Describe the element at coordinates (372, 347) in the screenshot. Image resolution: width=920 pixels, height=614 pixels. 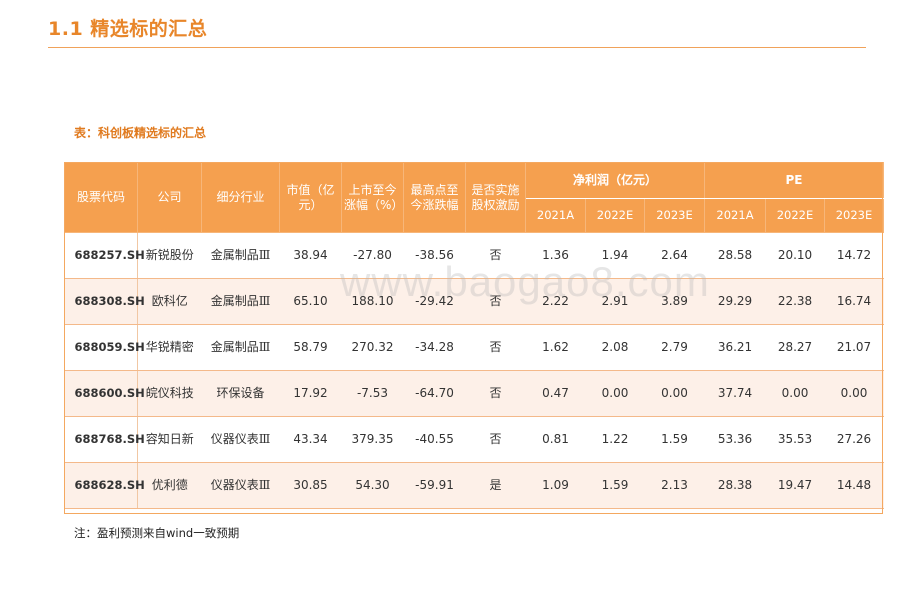
I see `cell-since-ipo: 270.32` at that location.